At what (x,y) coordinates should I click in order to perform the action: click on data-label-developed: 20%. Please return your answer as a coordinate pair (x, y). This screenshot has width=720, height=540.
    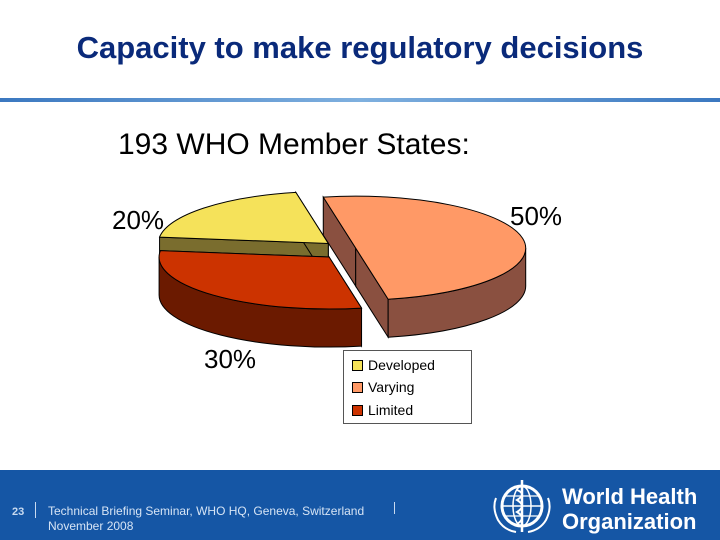
    Looking at the image, I should click on (138, 220).